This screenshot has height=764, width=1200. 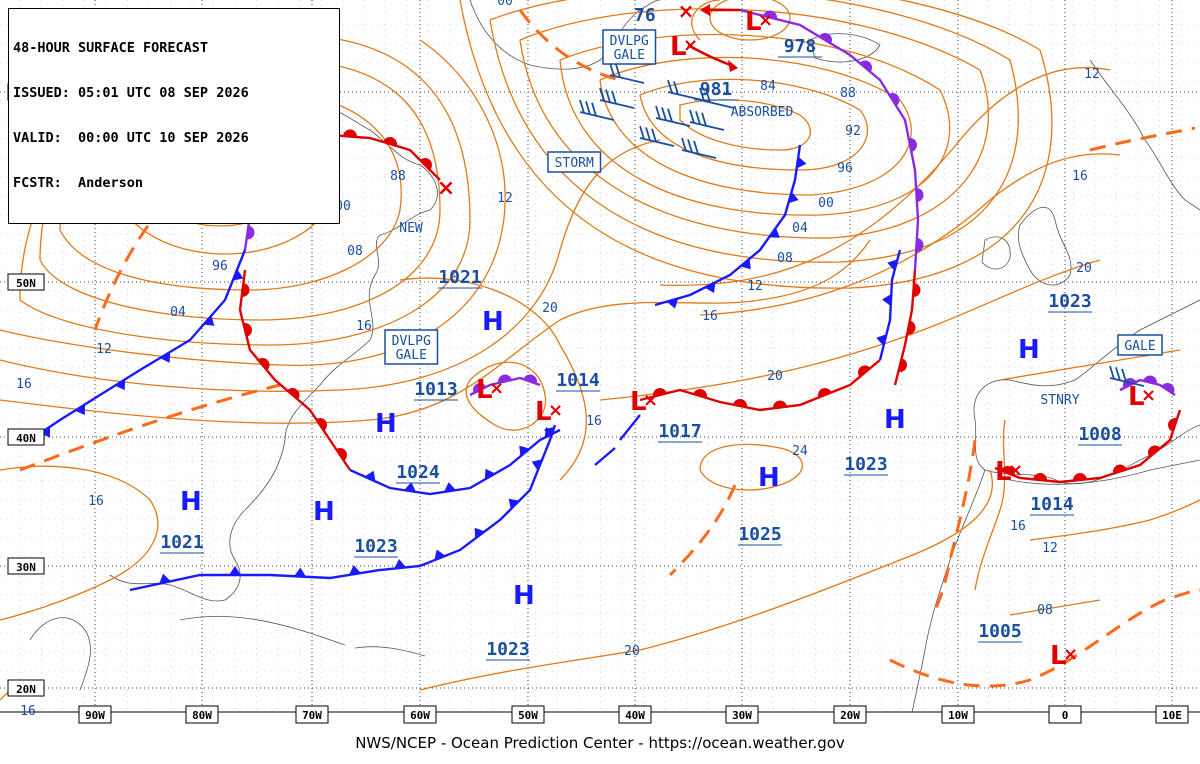 What do you see at coordinates (178, 312) in the screenshot?
I see `isobar-value-label: 04` at bounding box center [178, 312].